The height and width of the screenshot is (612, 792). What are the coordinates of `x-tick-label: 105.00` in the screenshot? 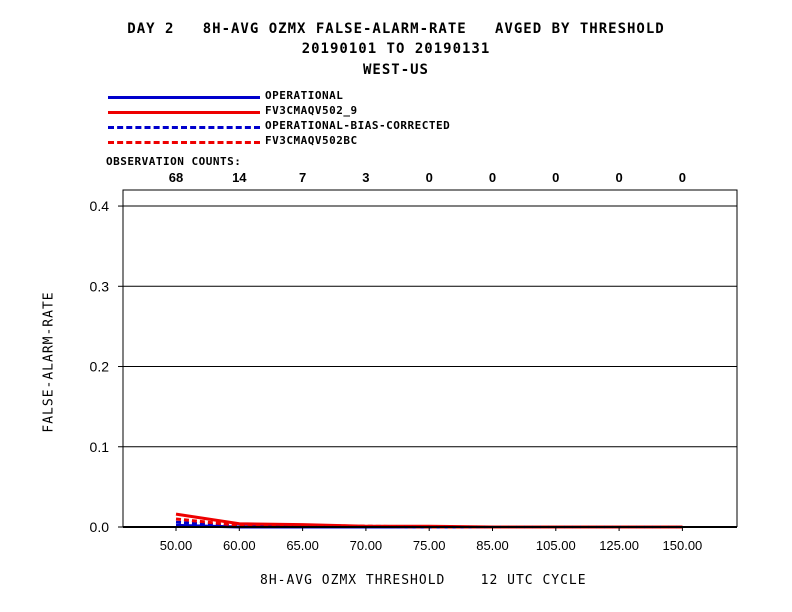 It's located at (556, 545).